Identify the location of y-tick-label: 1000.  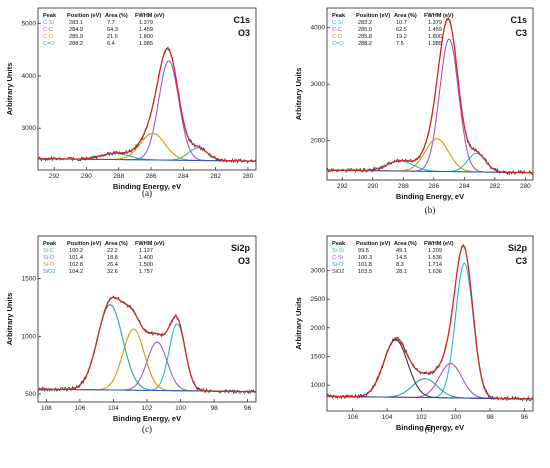
(318, 385).